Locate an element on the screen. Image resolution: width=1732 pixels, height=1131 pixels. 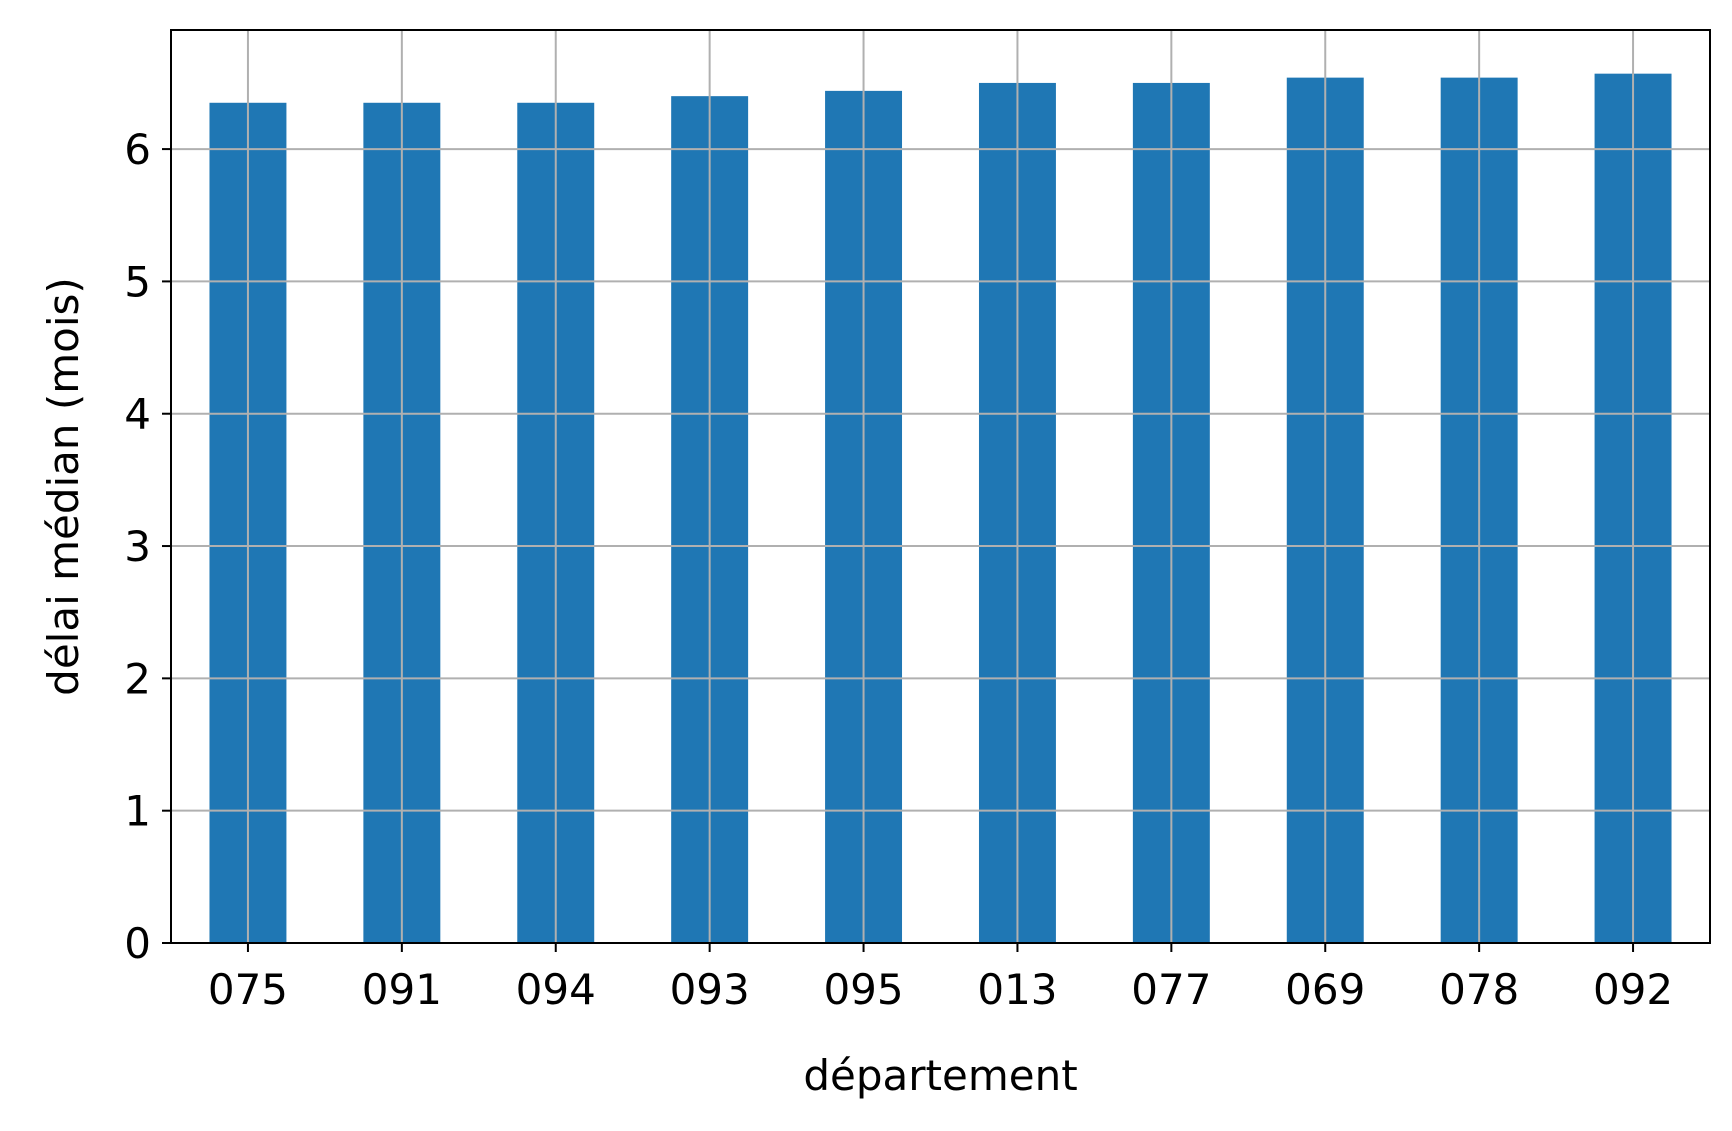
x-tick-label-078: 078 is located at coordinates (1479, 989).